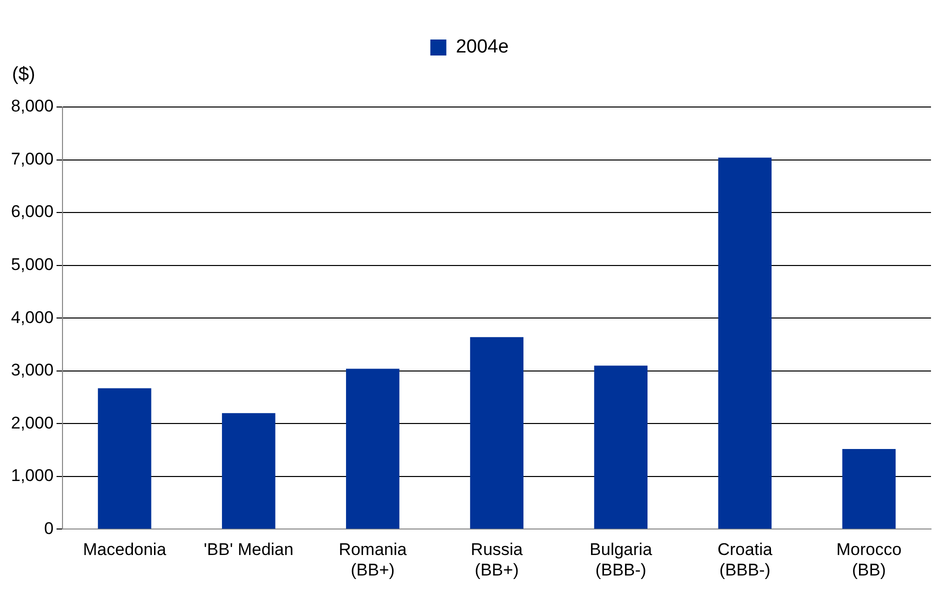 Image resolution: width=943 pixels, height=592 pixels. What do you see at coordinates (373, 560) in the screenshot?
I see `x-tick-label: Romania (BB+)` at bounding box center [373, 560].